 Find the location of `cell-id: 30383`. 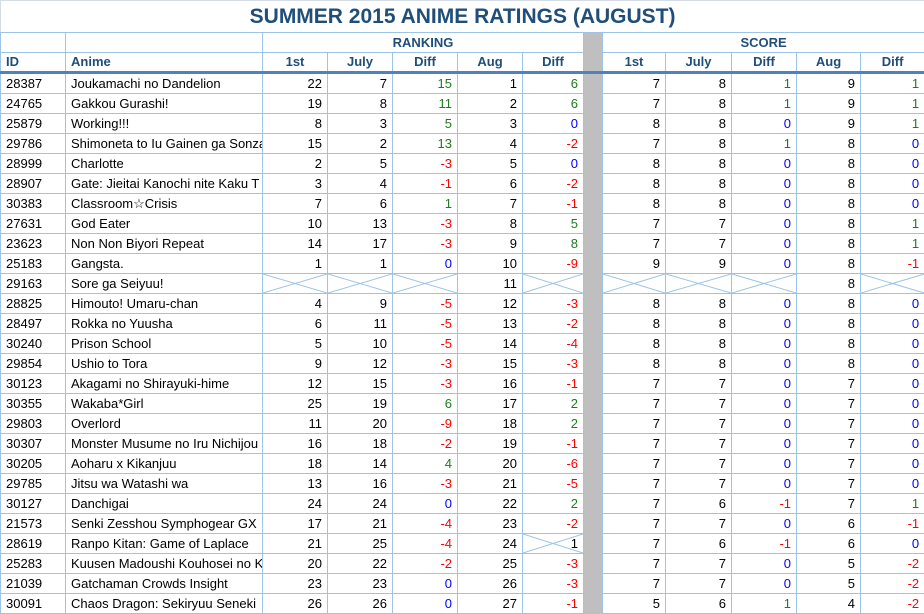

cell-id: 30383 is located at coordinates (33, 203).